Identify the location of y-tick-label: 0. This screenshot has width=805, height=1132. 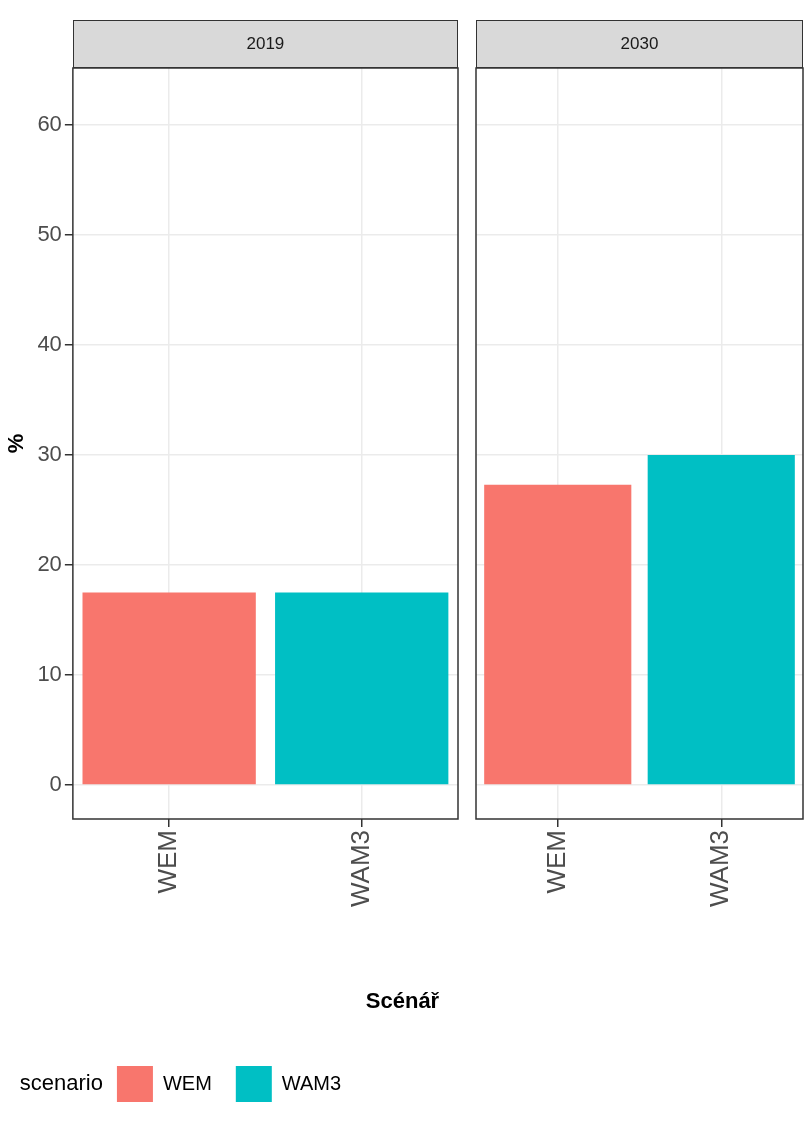
(55, 783).